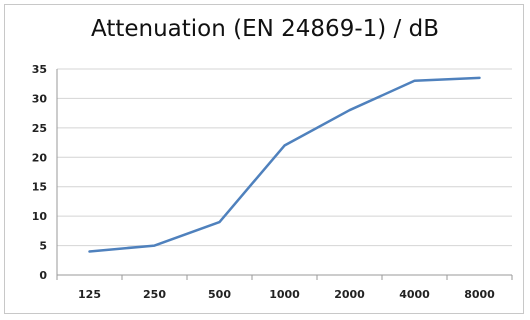 The width and height of the screenshot is (530, 320). I want to click on y-tick-label: 5, so click(43, 246).